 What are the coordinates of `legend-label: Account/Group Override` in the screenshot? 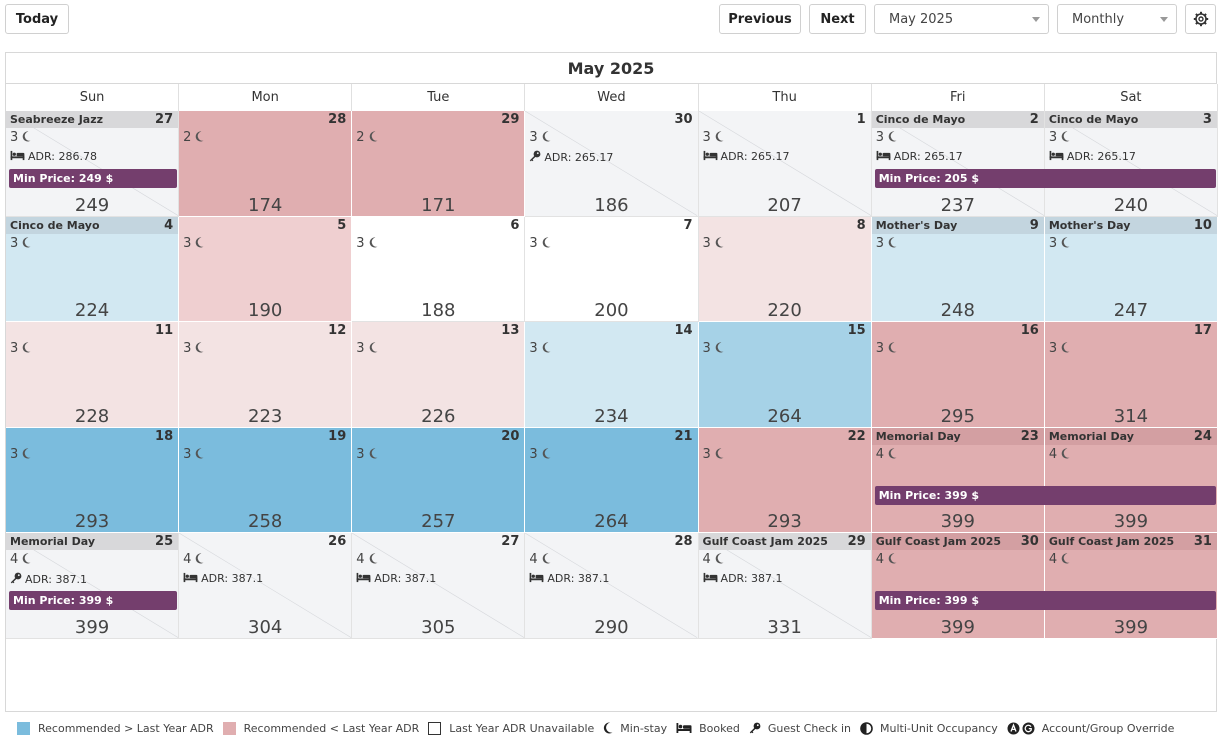 It's located at (1108, 728).